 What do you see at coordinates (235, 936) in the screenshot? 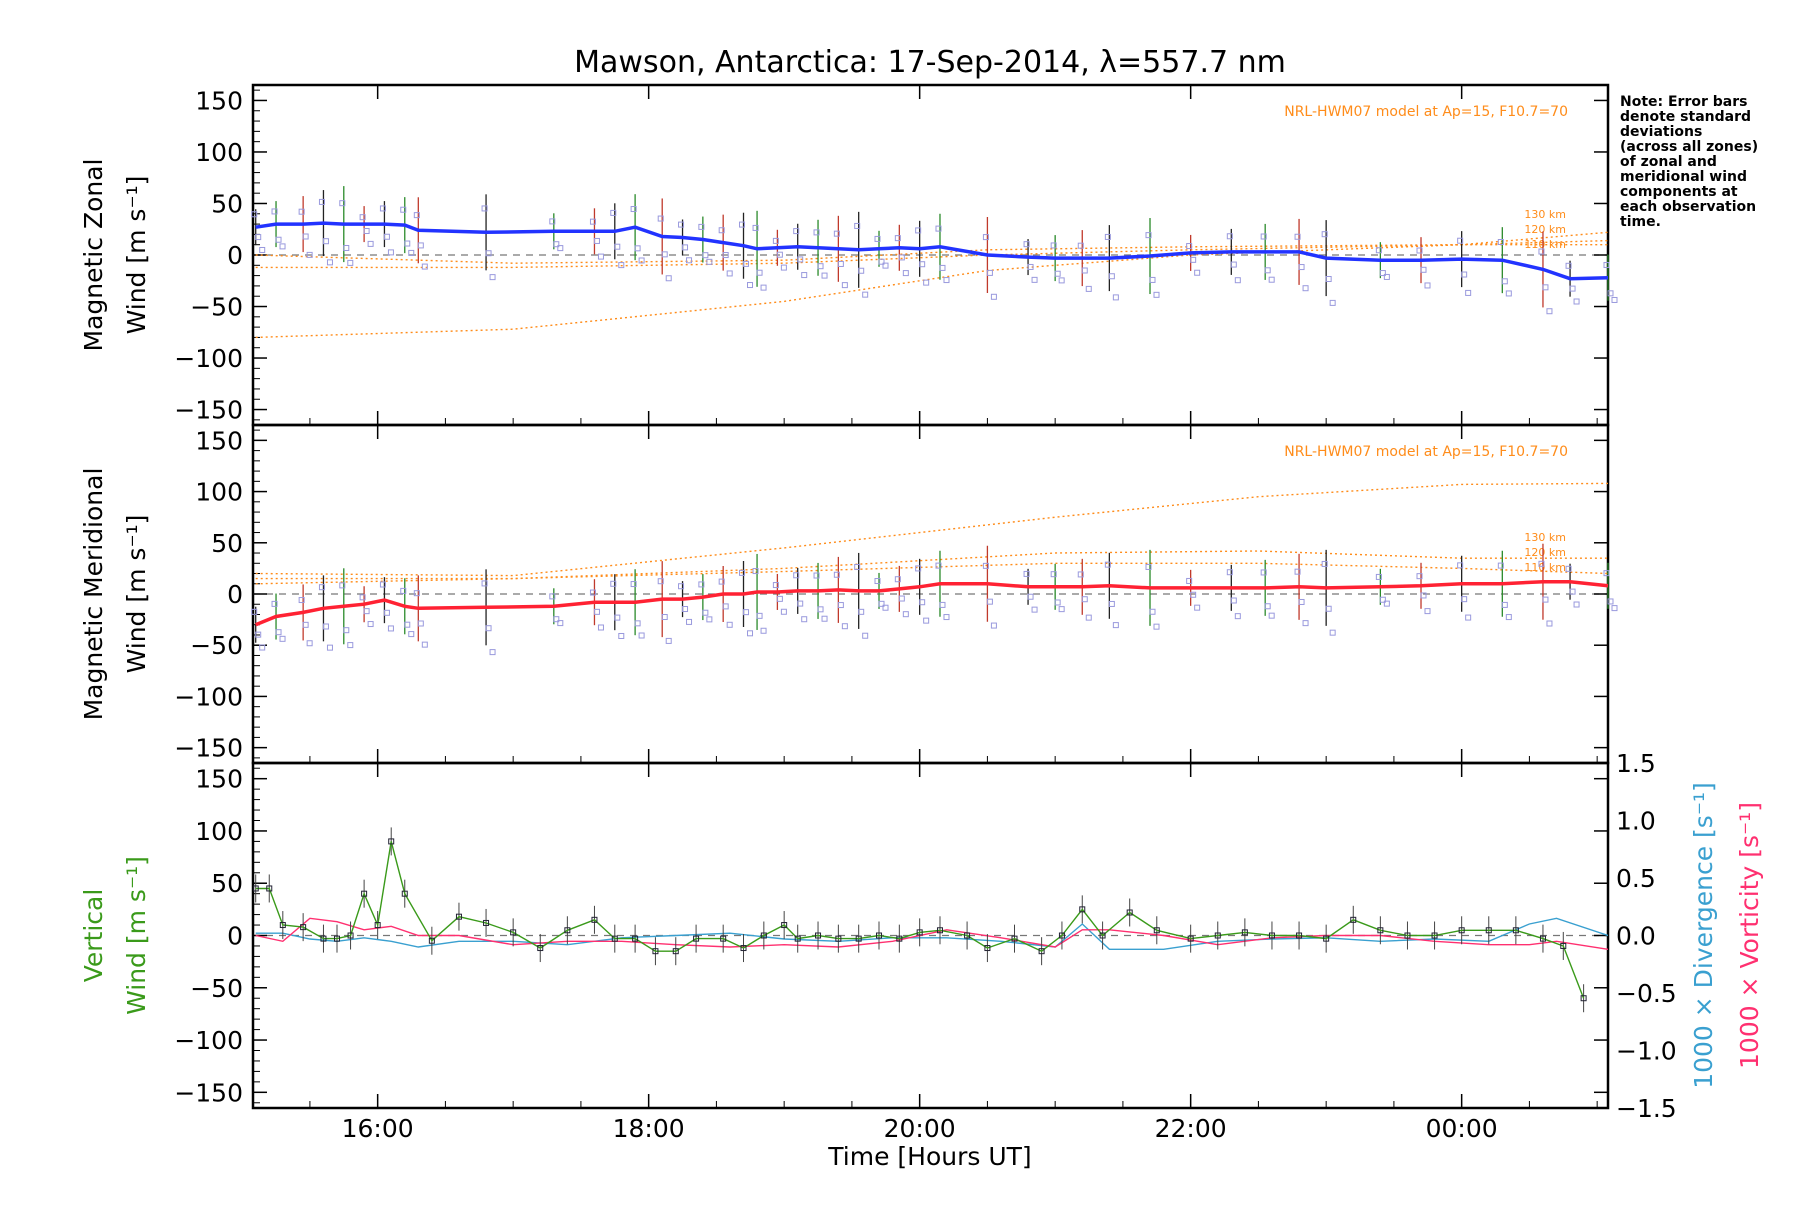
I see `y-tick-label: 0` at bounding box center [235, 936].